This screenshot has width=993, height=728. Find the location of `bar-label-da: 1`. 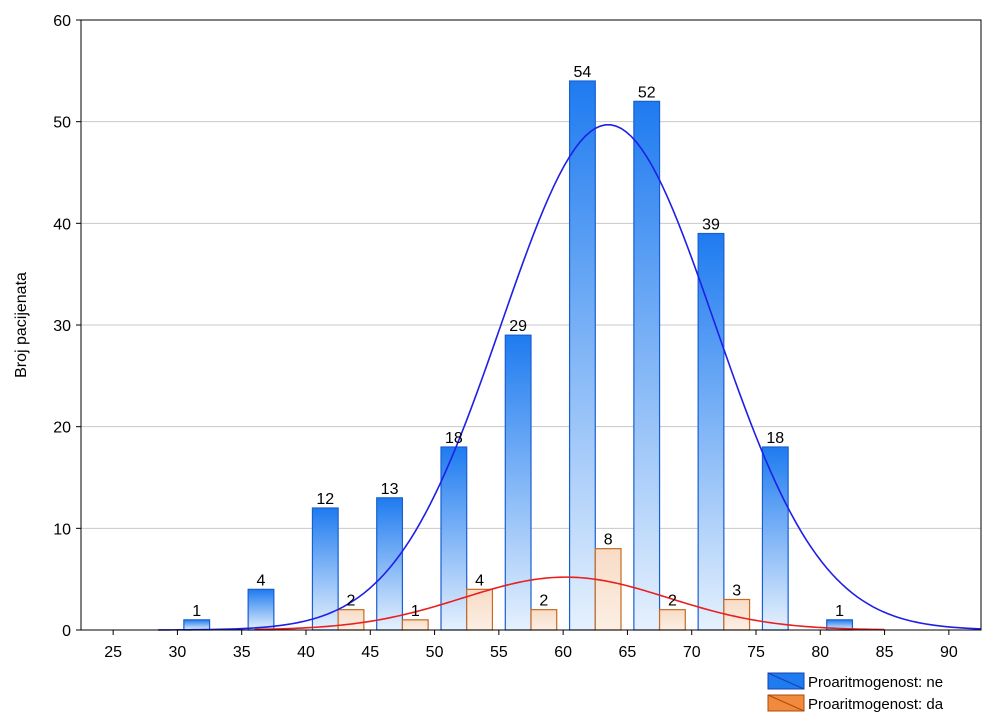

bar-label-da: 1 is located at coordinates (415, 611).